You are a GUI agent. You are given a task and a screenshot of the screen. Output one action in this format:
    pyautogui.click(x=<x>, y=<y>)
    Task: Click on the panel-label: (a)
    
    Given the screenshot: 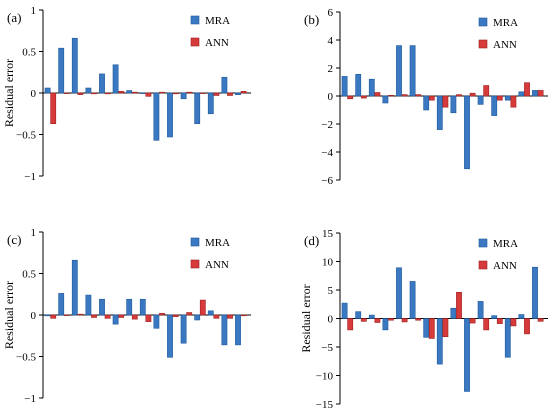 What is the action you would take?
    pyautogui.click(x=14, y=17)
    